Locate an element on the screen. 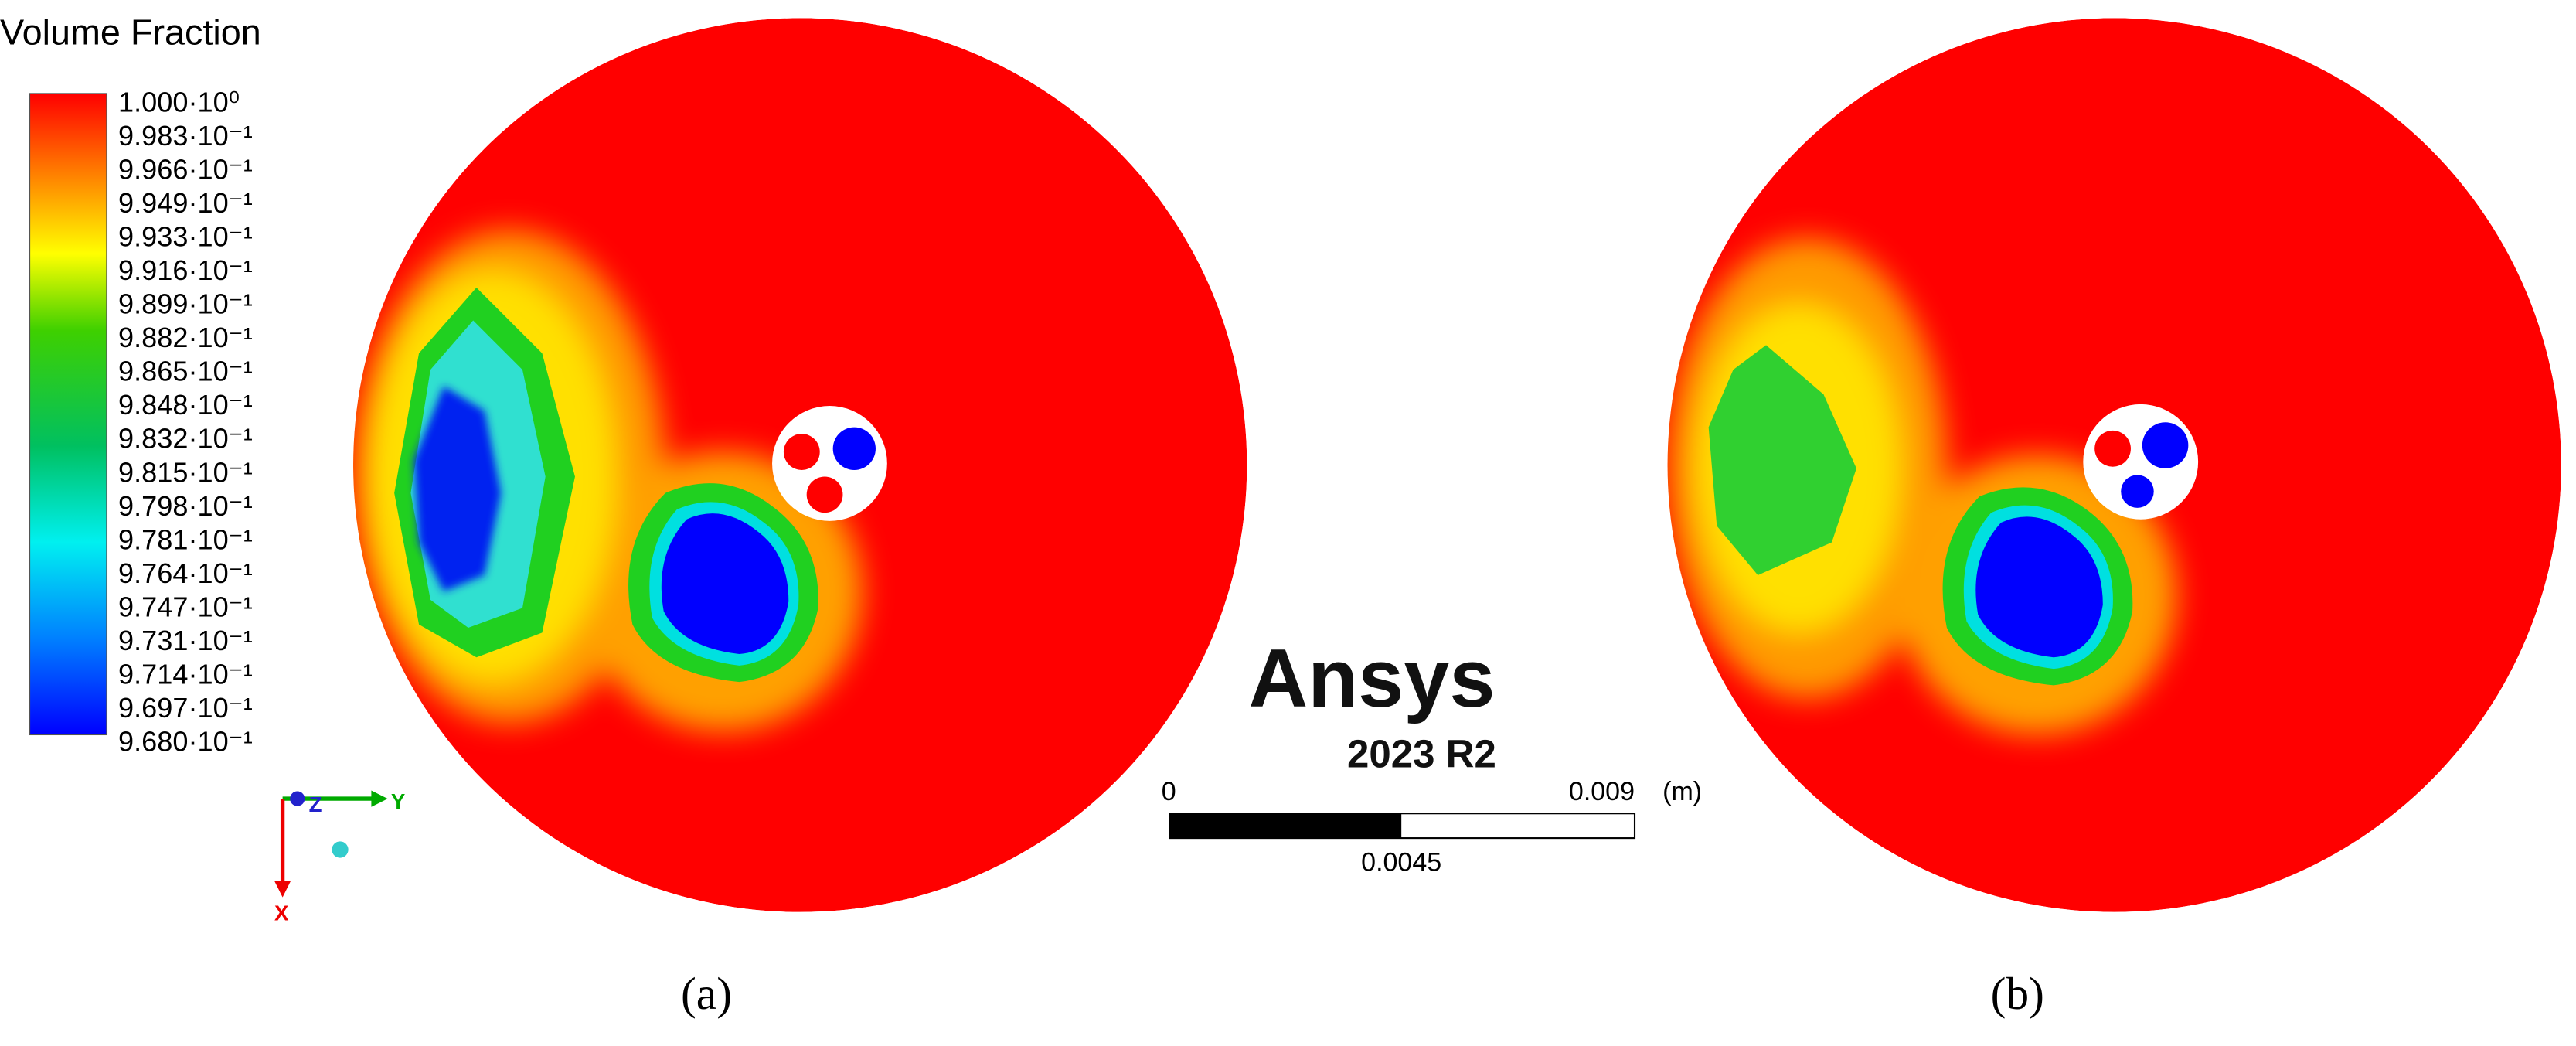  colorbar-label: 9.815·10⁻¹ is located at coordinates (185, 472).